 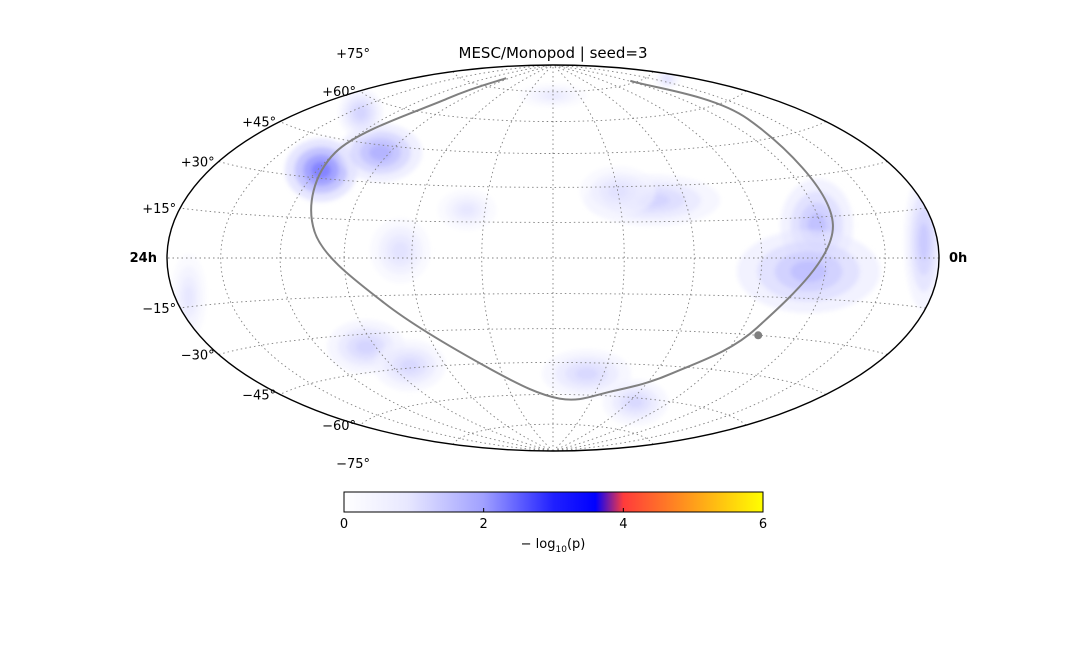 What do you see at coordinates (353, 54) in the screenshot?
I see `latitude-label: +75°` at bounding box center [353, 54].